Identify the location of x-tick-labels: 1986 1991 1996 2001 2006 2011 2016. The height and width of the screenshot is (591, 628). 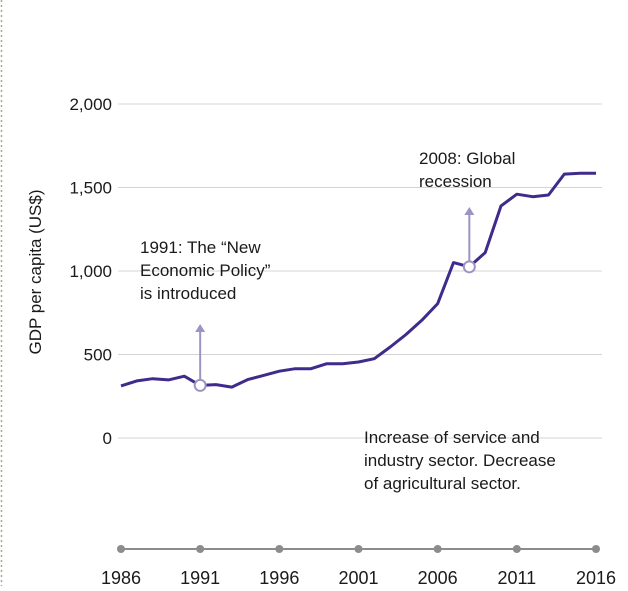
(358, 578).